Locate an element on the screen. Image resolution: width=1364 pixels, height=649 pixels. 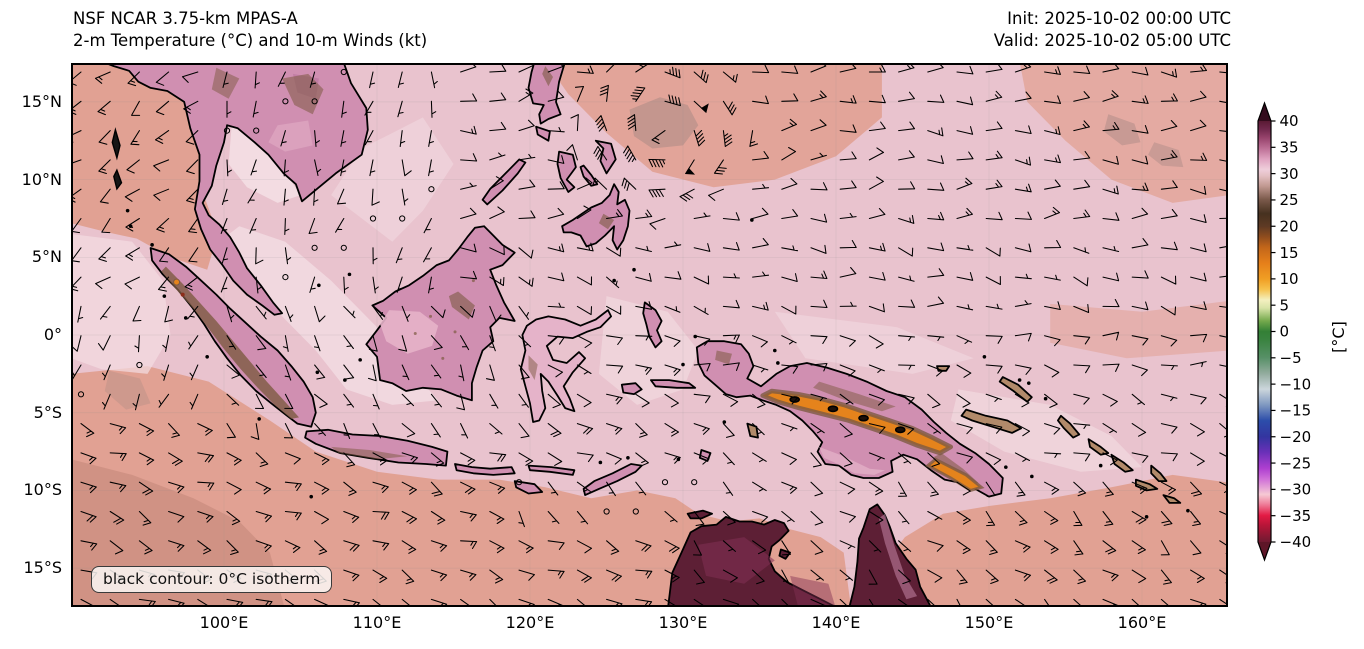
colorbar-tick-label: 35 is located at coordinates (1289, 148).